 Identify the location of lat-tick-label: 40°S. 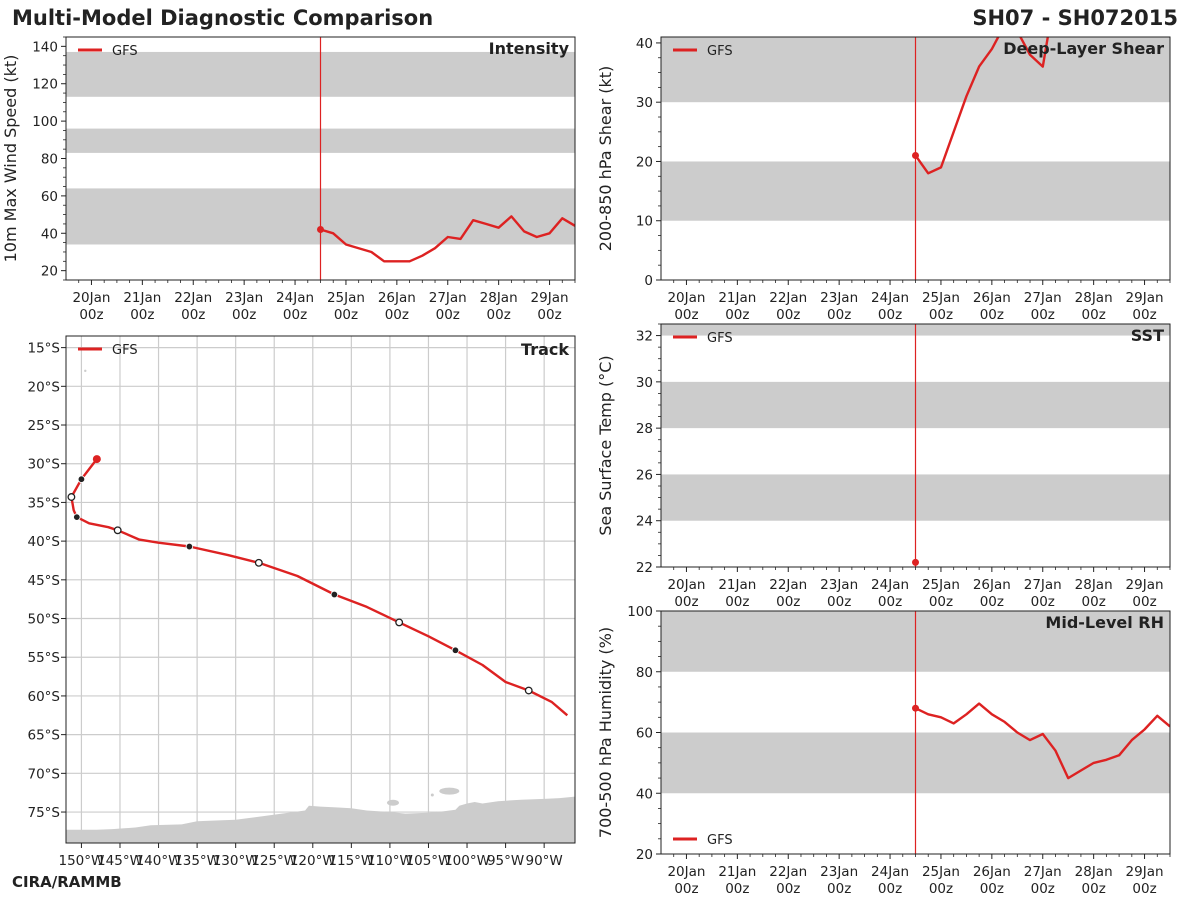
(44, 542).